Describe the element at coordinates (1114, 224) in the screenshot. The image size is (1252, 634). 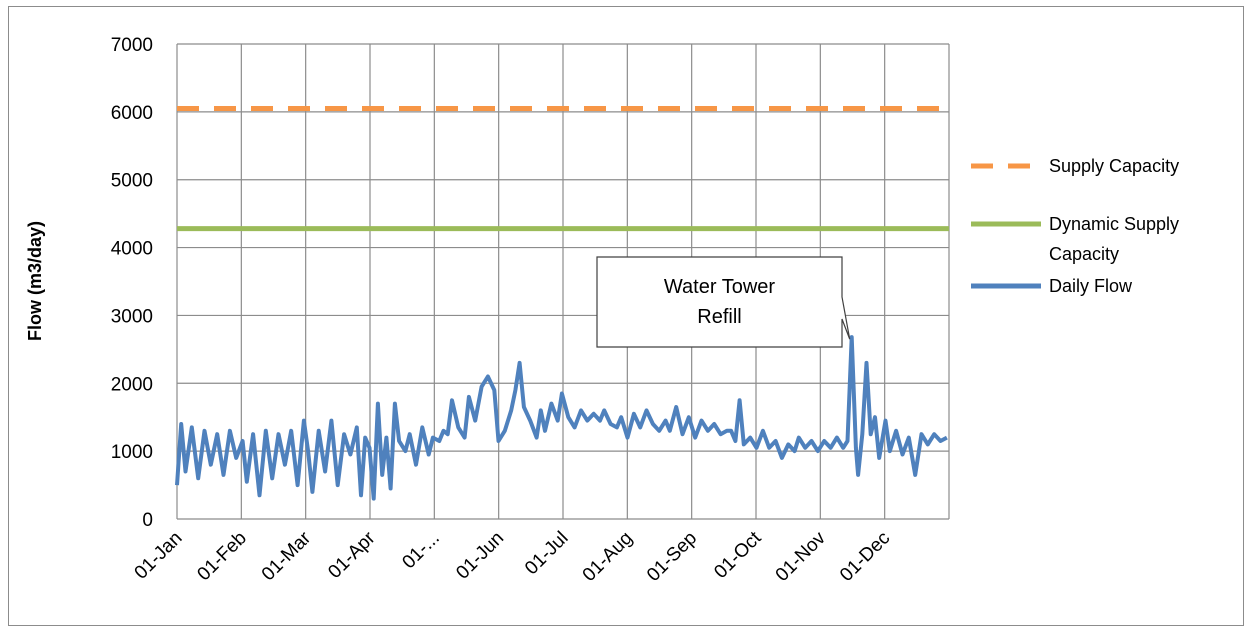
I see `legend-label: Dynamic Supply` at that location.